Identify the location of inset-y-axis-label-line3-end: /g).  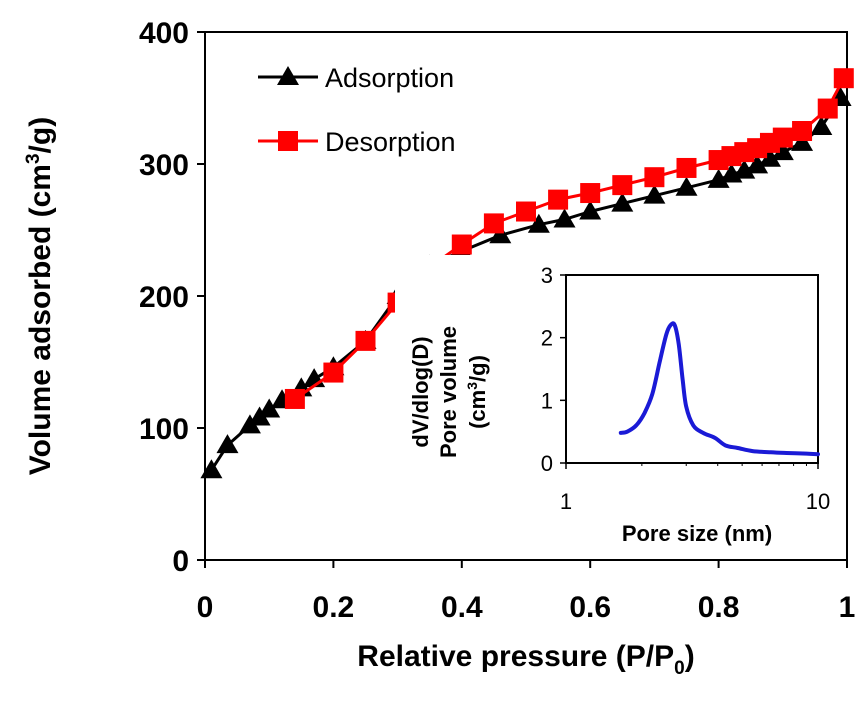
(477, 368).